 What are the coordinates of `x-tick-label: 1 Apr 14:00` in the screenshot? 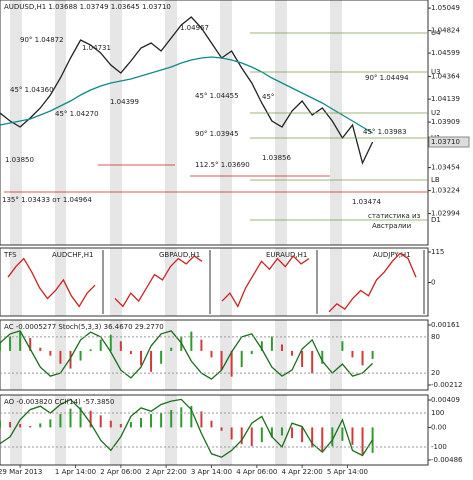 It's located at (75, 472).